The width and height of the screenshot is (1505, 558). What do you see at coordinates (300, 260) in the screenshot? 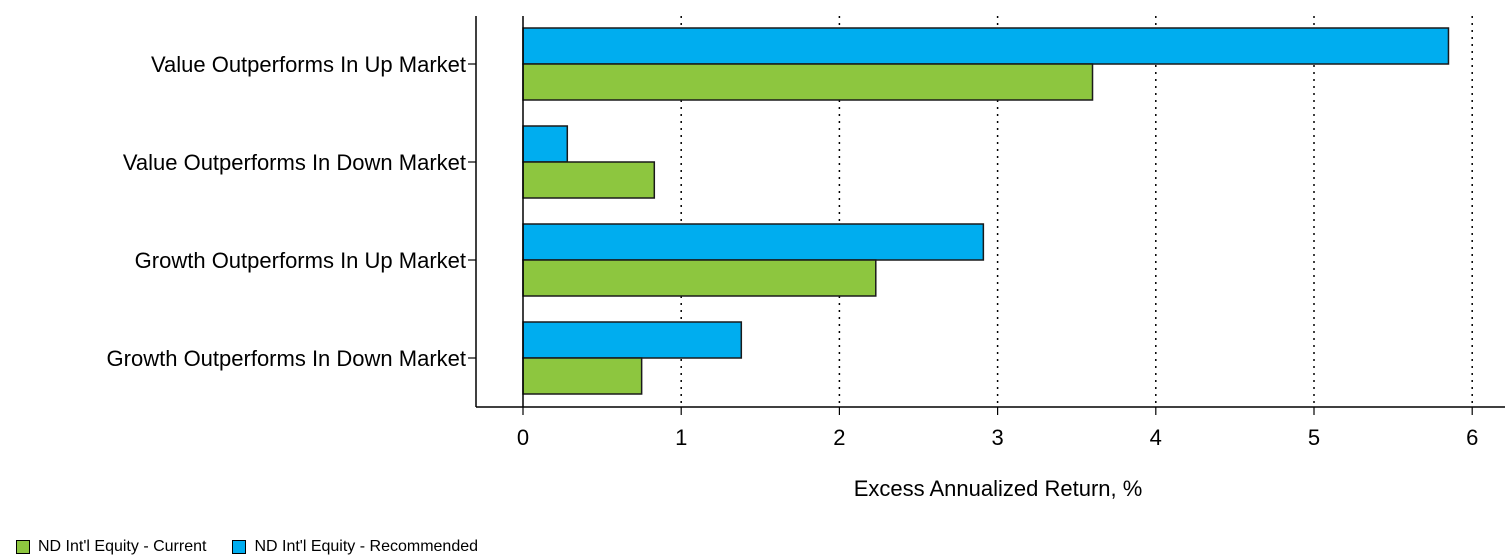
I see `category-label: Growth Outperforms In Up Market` at bounding box center [300, 260].